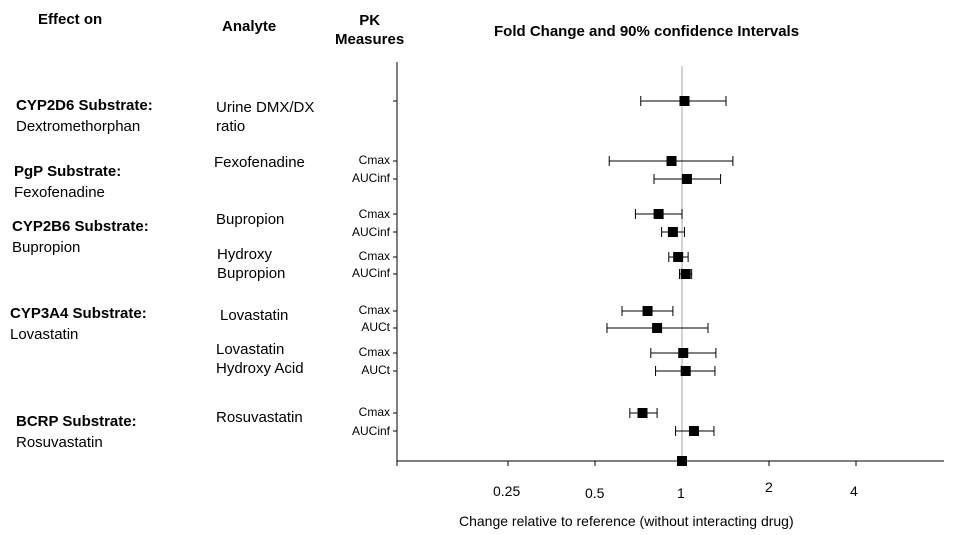 This screenshot has width=964, height=535. Describe the element at coordinates (76, 421) in the screenshot. I see `group-label-bcrp: BCRP Substrate:` at that location.